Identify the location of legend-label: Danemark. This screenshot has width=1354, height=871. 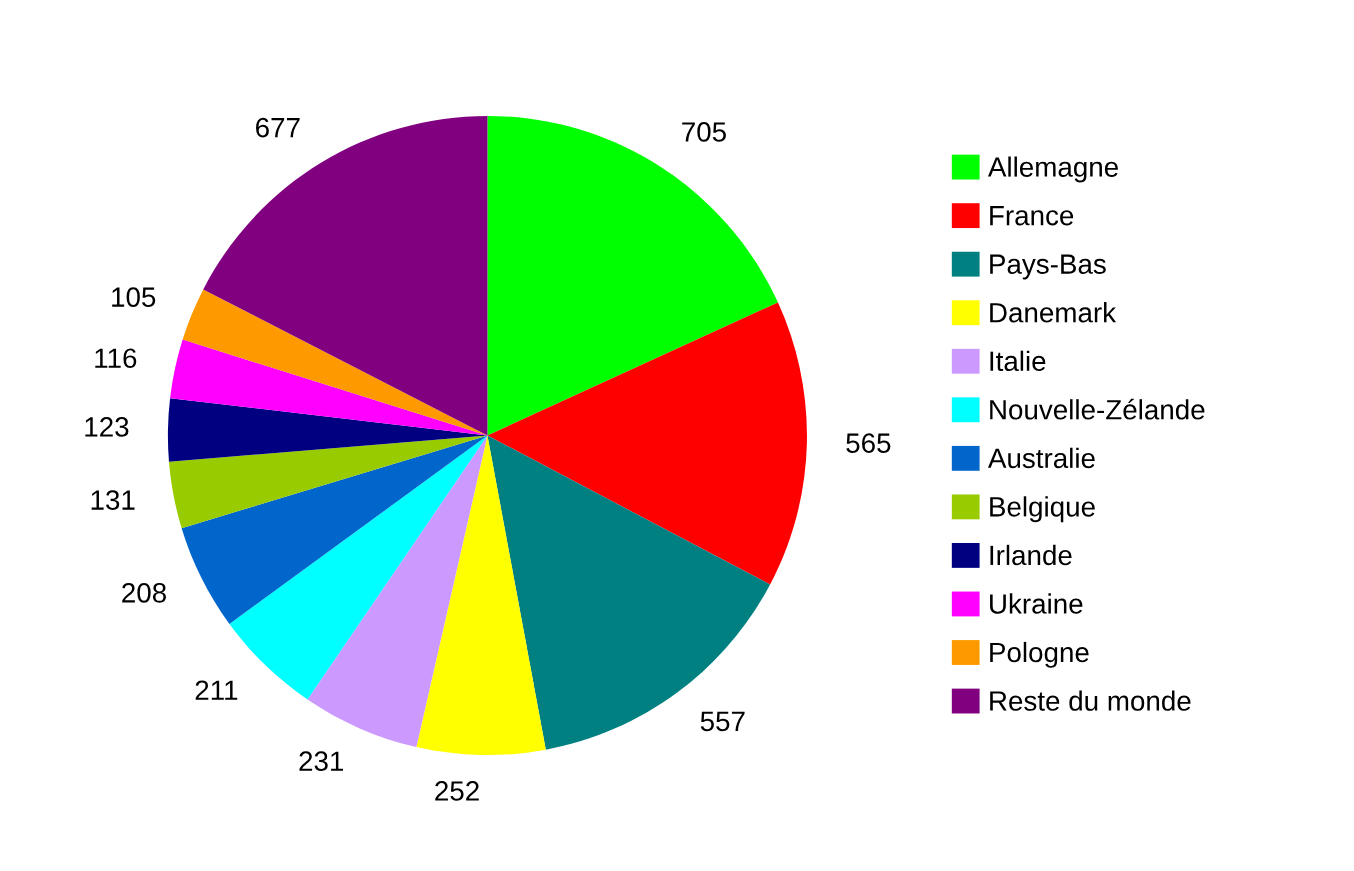
(1053, 312).